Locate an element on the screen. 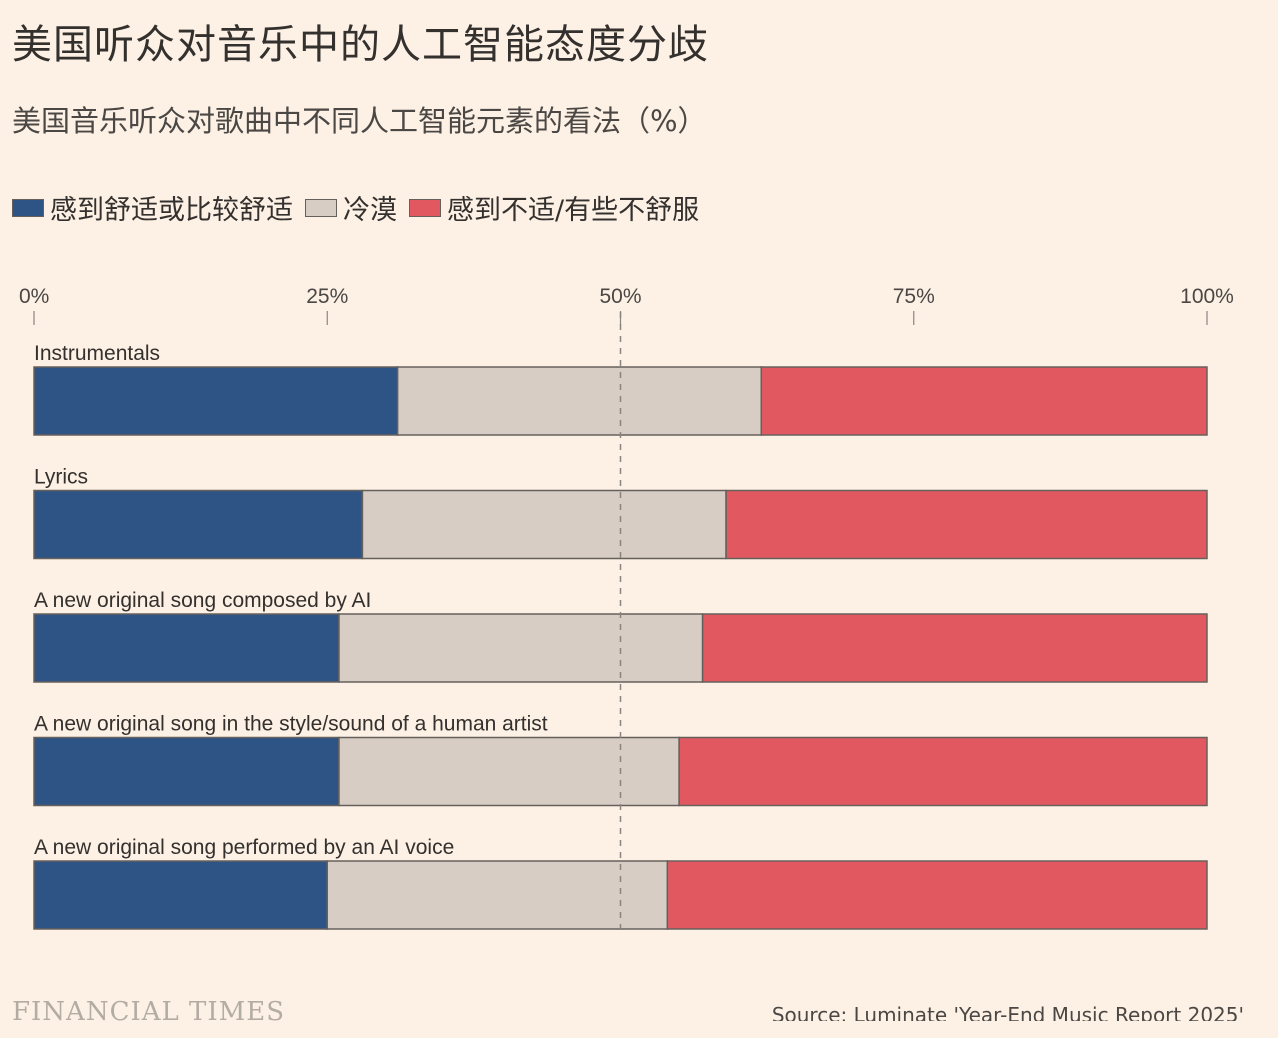 The image size is (1278, 1038). x-tick-label: 0% is located at coordinates (34, 296).